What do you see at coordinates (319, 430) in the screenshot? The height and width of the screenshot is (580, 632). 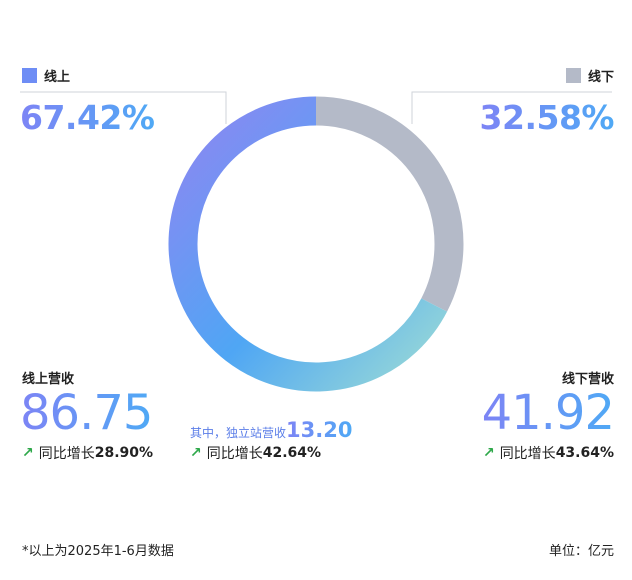 I see `independent-site-value: 13.20` at bounding box center [319, 430].